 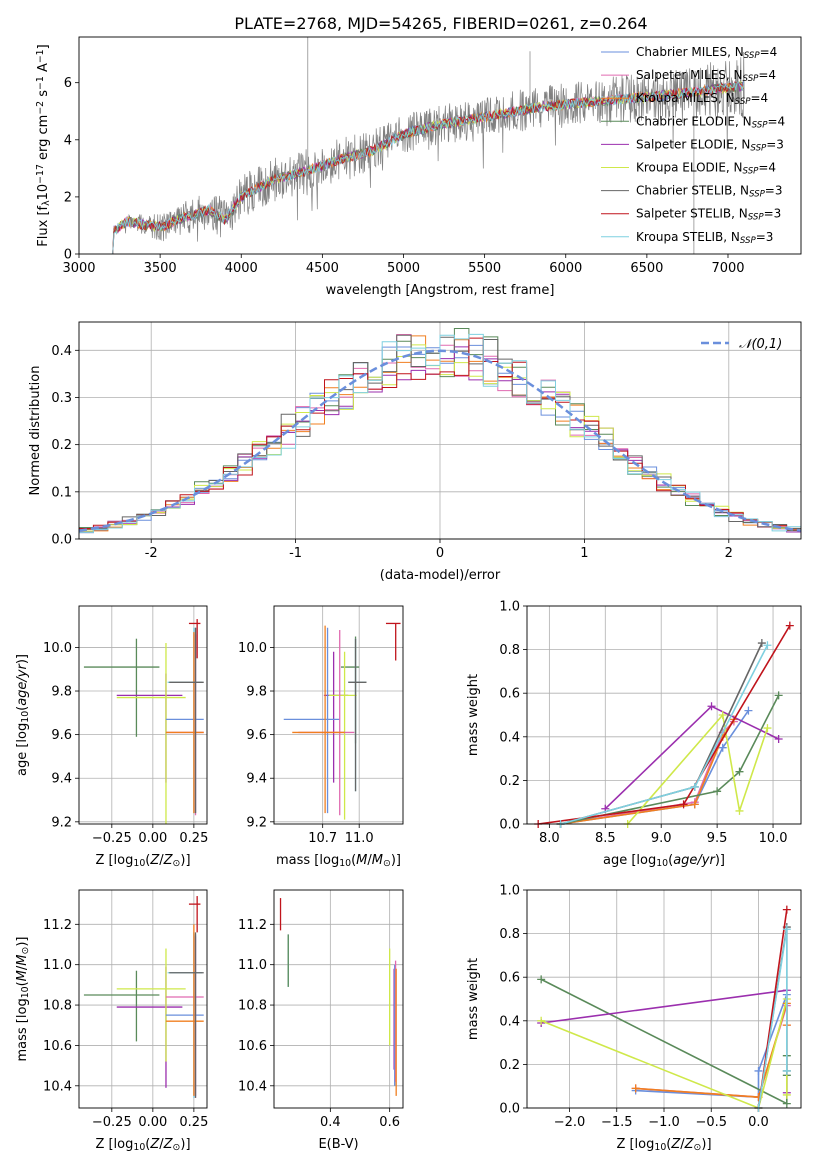 I want to click on y-tick-label: 10.6, so click(x=57, y=1046).